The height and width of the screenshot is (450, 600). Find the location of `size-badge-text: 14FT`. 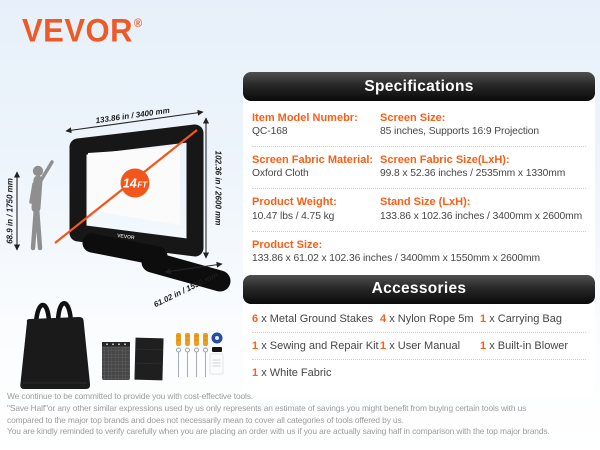

size-badge-text: 14FT is located at coordinates (135, 184).